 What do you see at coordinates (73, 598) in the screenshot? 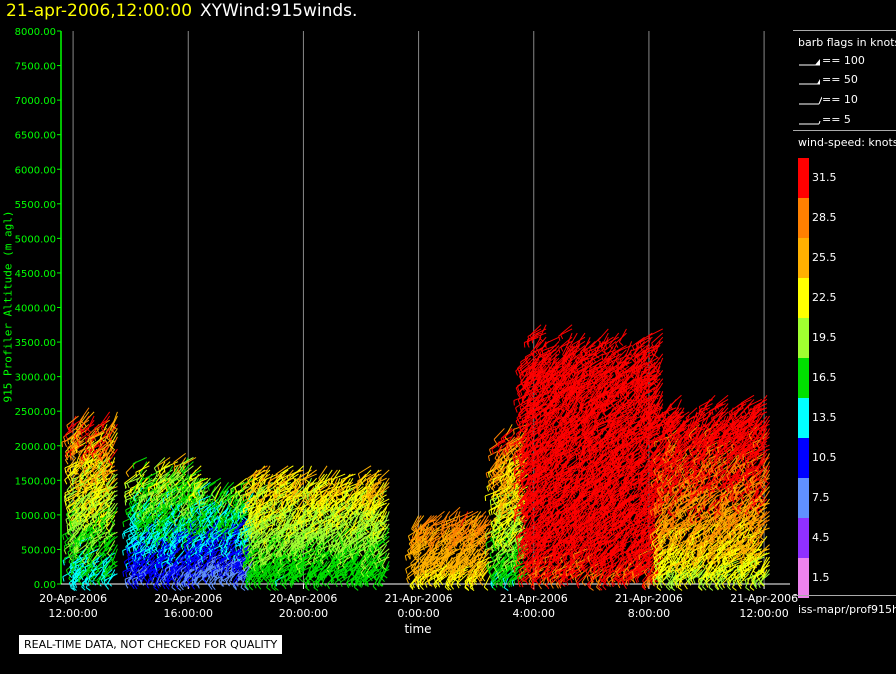
I see `x-tick-date-label: 20-Apr-2006` at bounding box center [73, 598].